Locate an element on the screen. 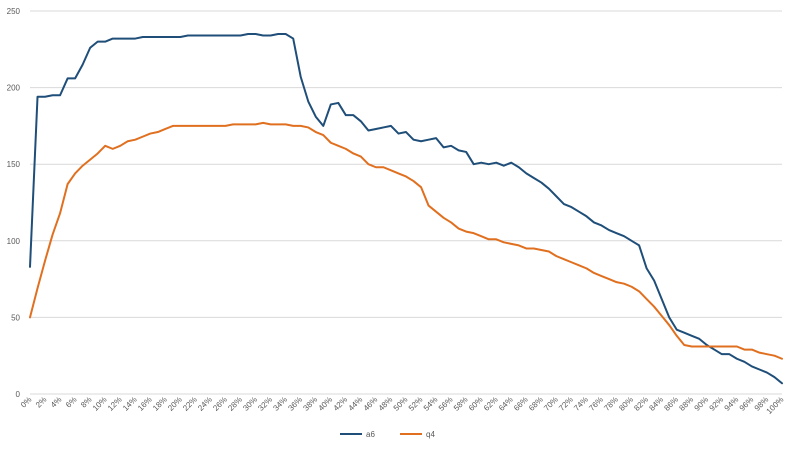 This screenshot has height=452, width=800. x-tick-label: 66% is located at coordinates (521, 404).